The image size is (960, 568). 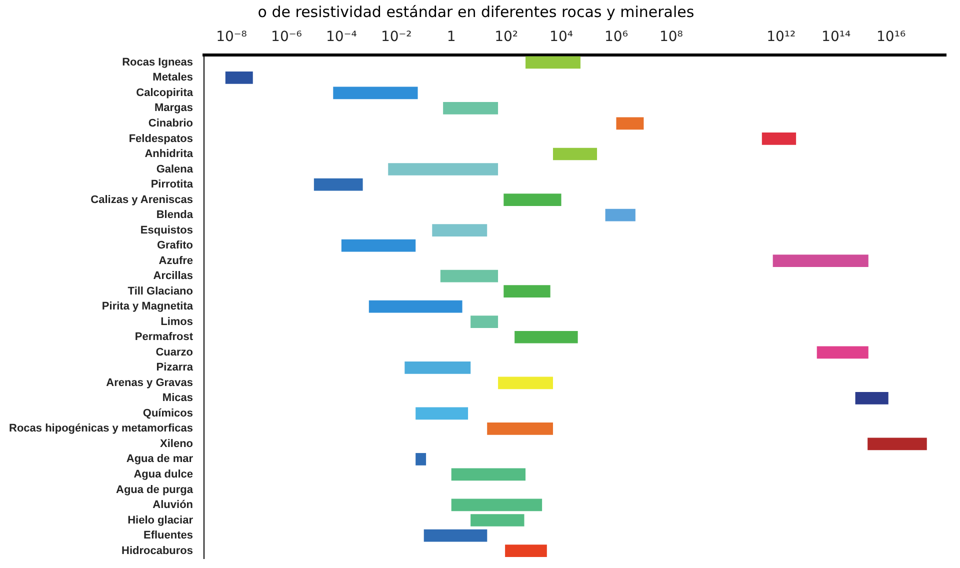 I want to click on y-tick-label: Agua de purga, so click(x=155, y=490).